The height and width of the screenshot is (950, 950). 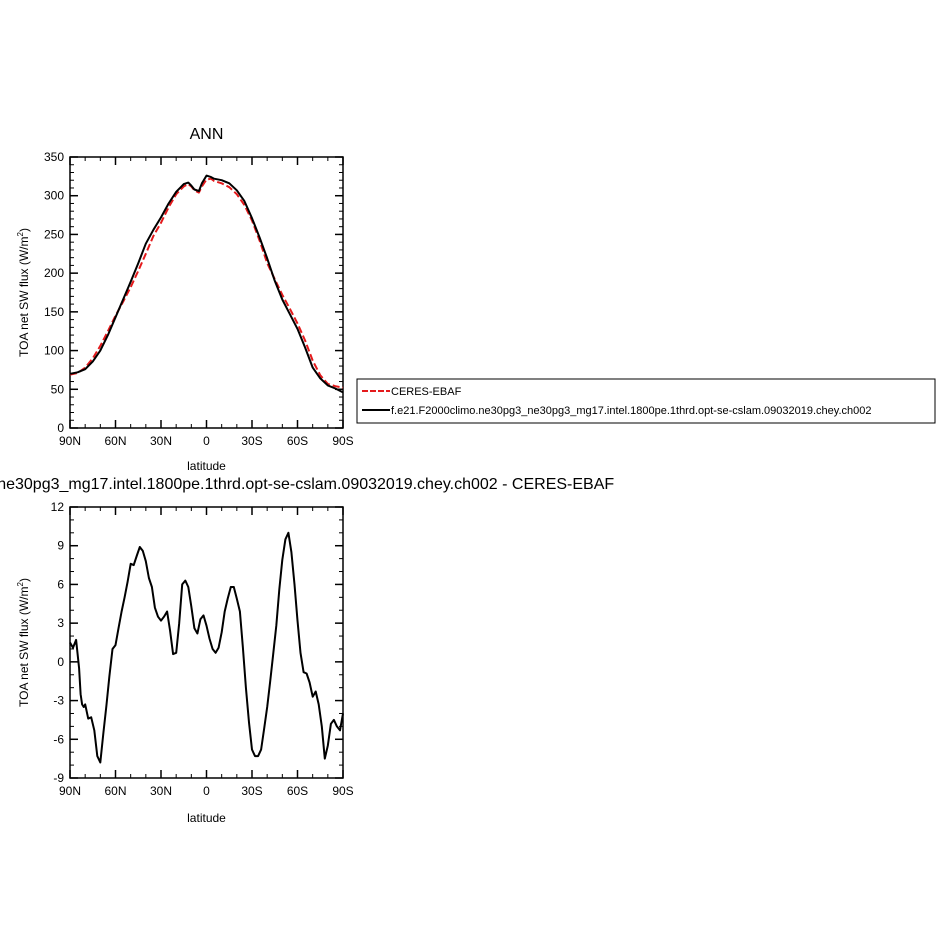 I want to click on panel-title: ANN, so click(x=207, y=134).